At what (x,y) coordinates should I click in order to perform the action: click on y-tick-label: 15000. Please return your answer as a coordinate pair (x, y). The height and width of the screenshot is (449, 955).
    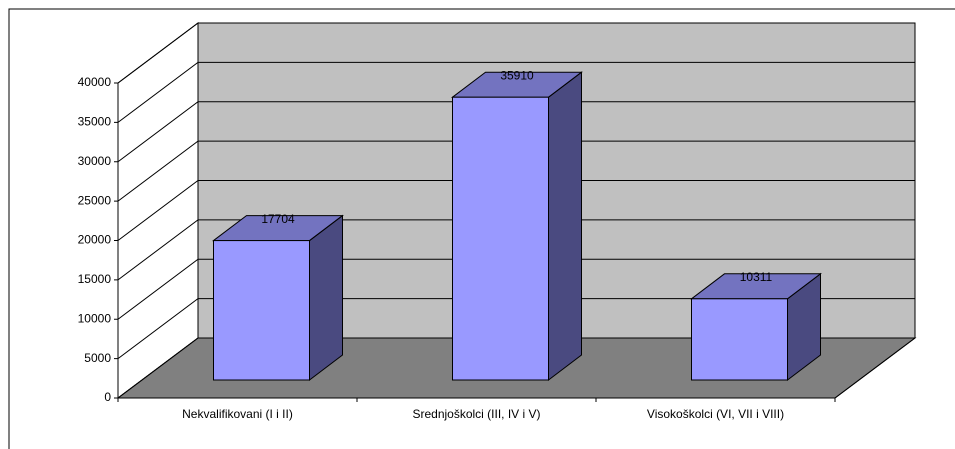
    Looking at the image, I should click on (95, 279).